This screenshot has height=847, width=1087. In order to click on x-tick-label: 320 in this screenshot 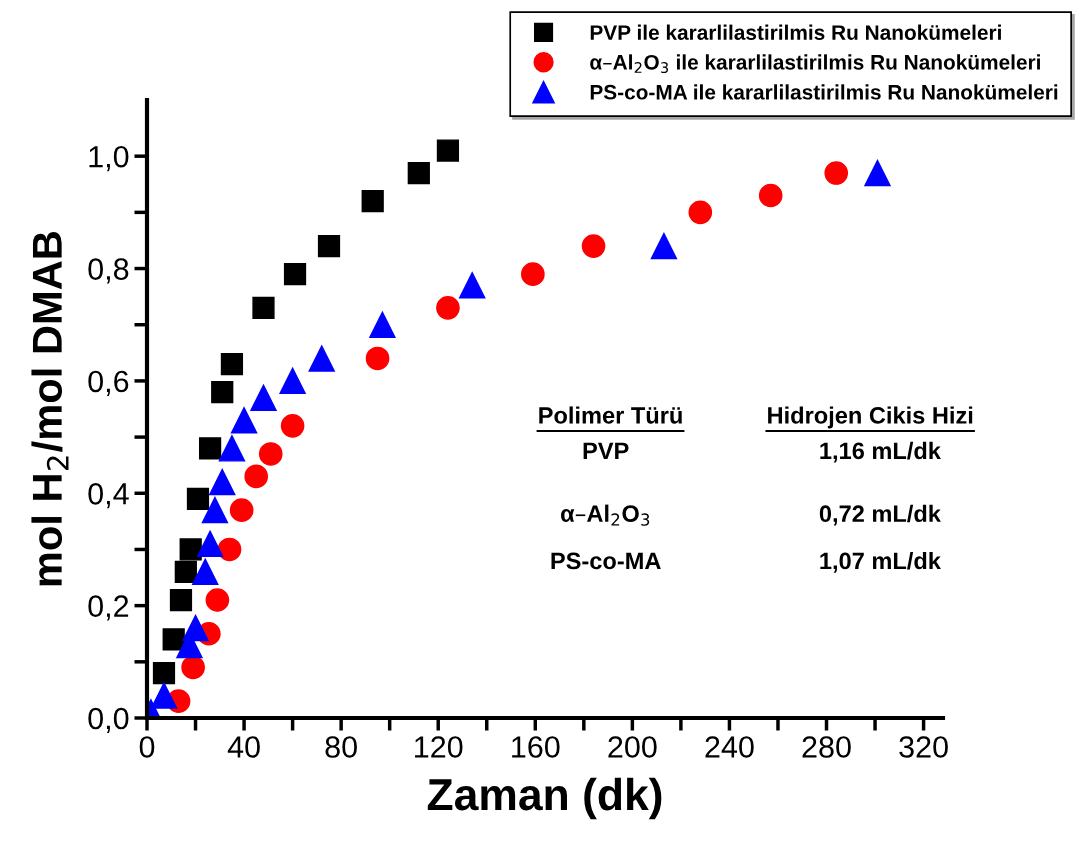, I will do `click(923, 747)`.